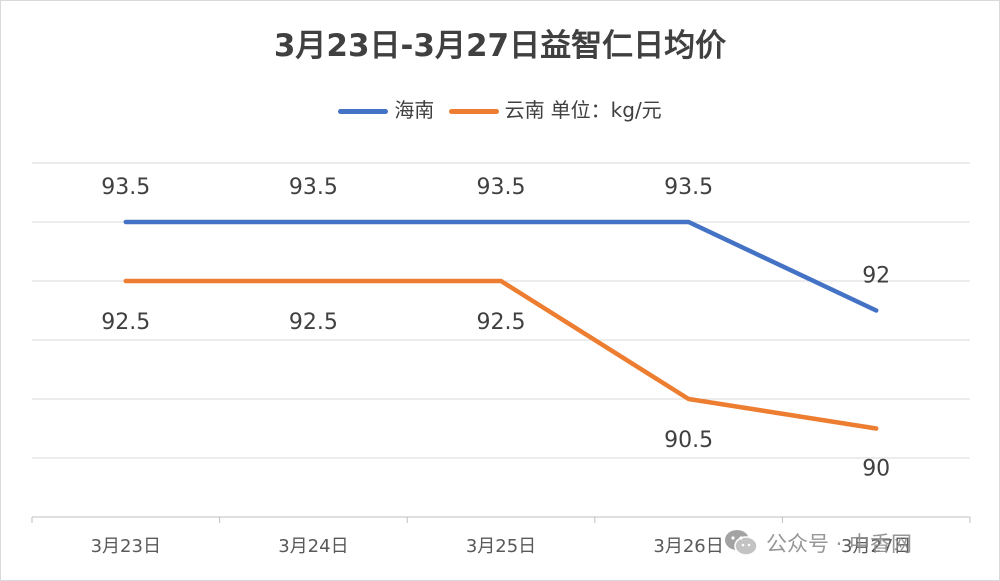 This screenshot has height=581, width=1000. What do you see at coordinates (688, 440) in the screenshot?
I see `data-label: 90.5` at bounding box center [688, 440].